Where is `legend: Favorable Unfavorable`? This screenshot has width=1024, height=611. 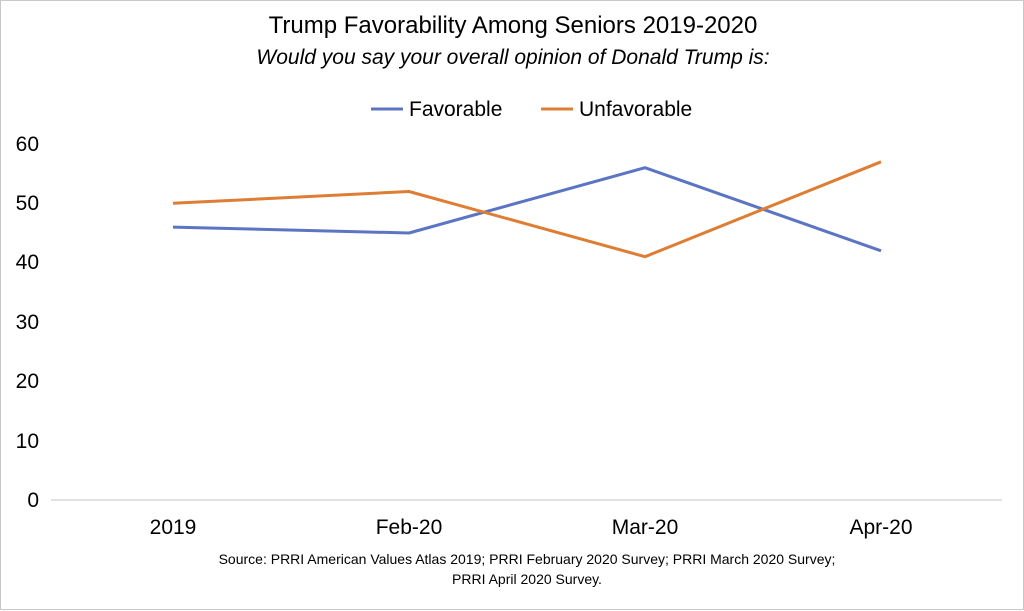 legend: Favorable Unfavorable is located at coordinates (531, 109).